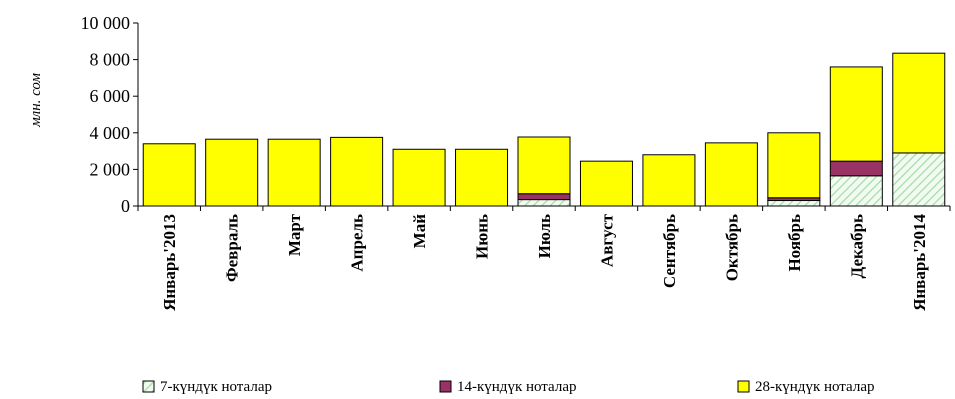 The width and height of the screenshot is (955, 399). Describe the element at coordinates (110, 96) in the screenshot. I see `y-tick-label: 6 000` at that location.